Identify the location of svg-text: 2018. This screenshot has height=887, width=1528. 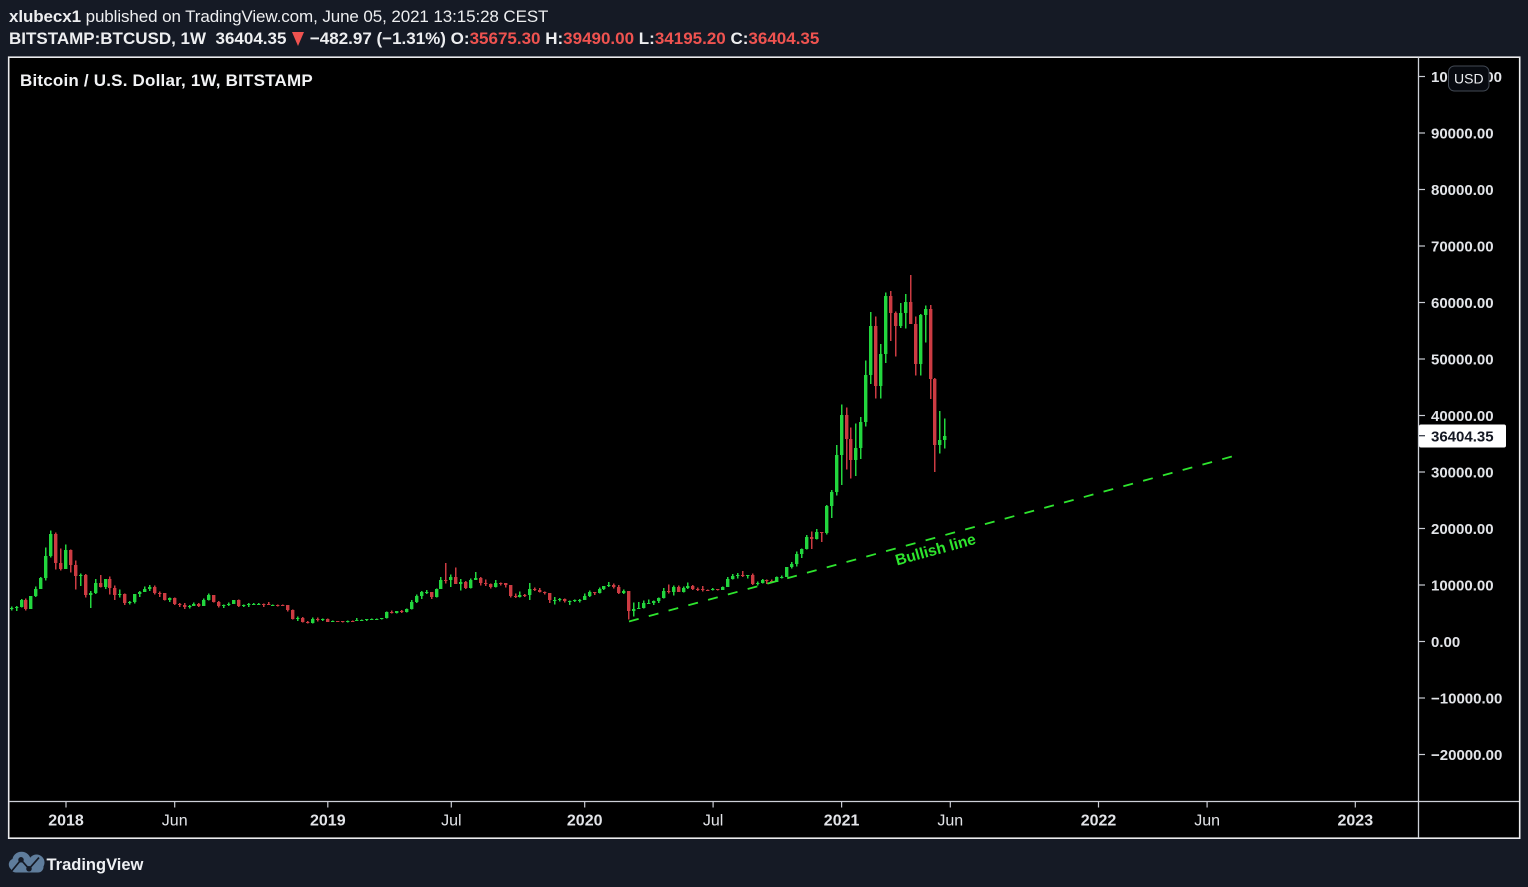
(66, 821).